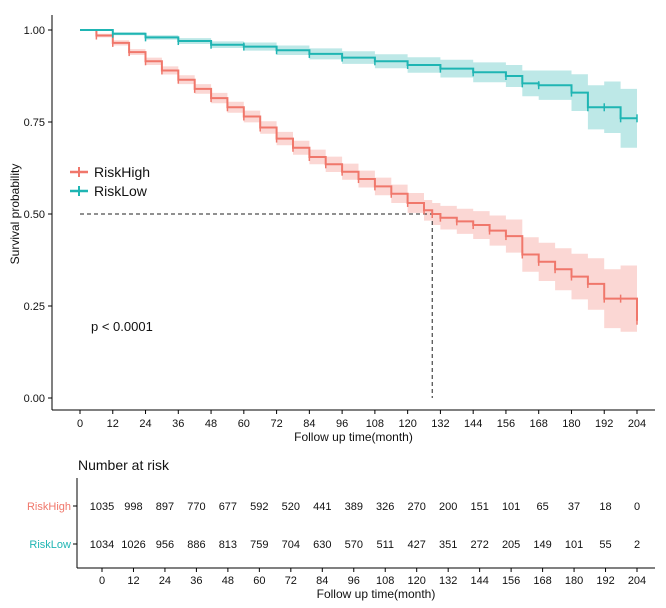  Describe the element at coordinates (259, 545) in the screenshot. I see `risk-table-cell: 759` at that location.